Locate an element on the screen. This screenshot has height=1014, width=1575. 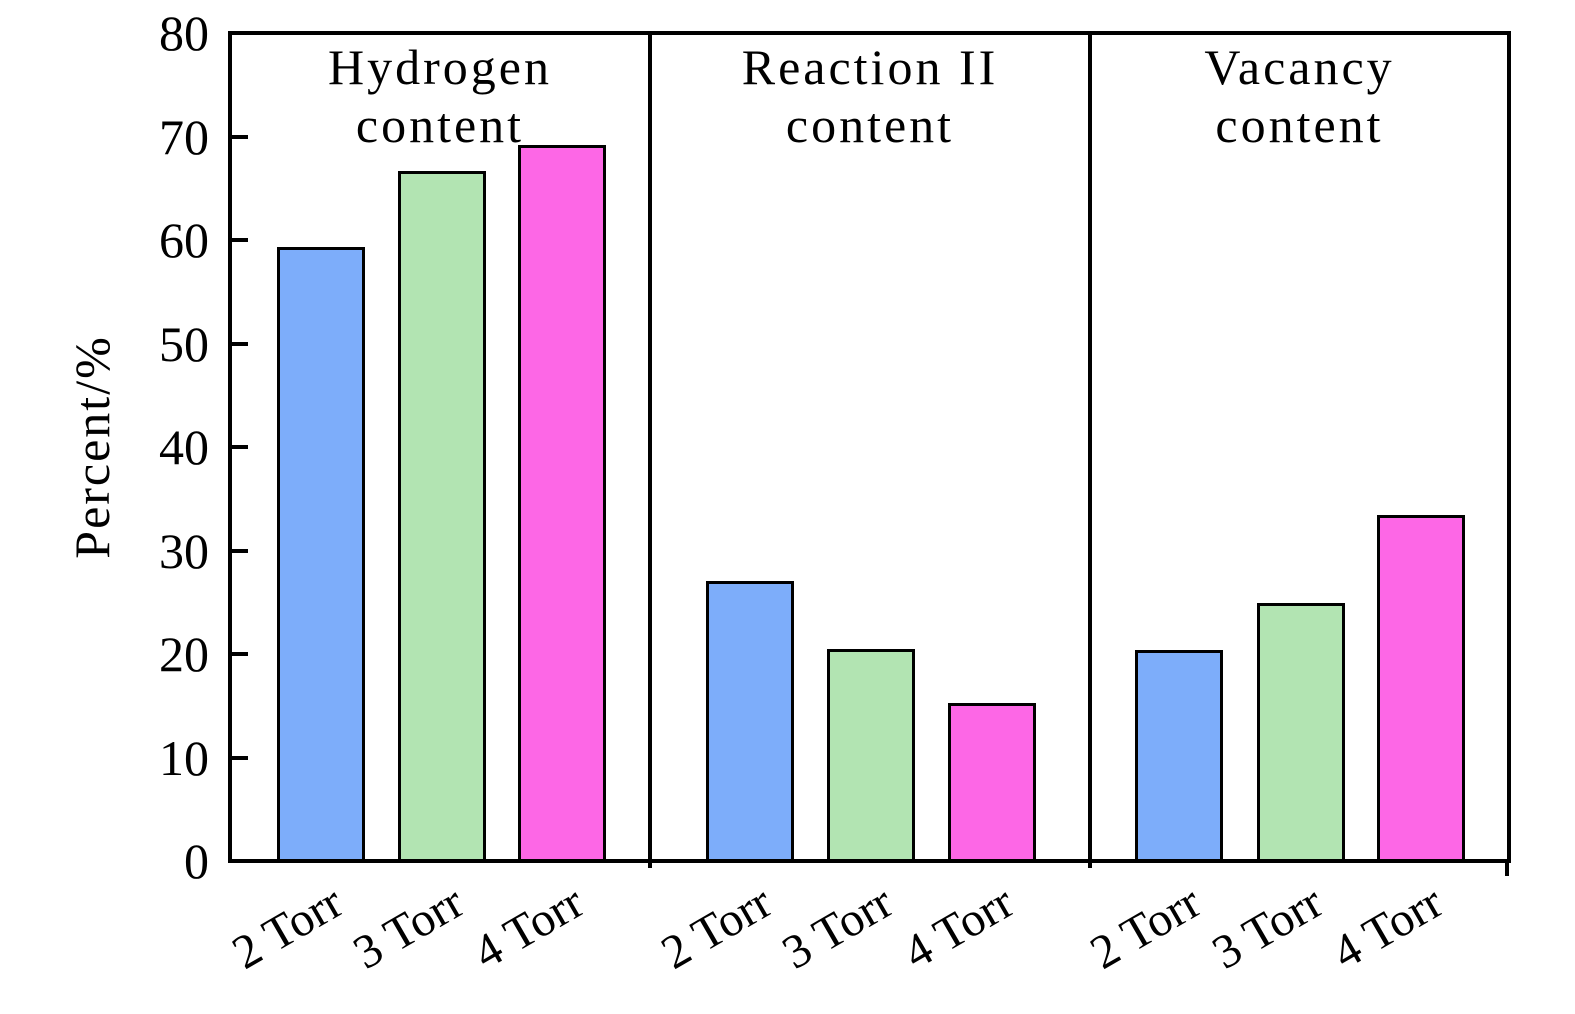
x-tick-label-reaction-ii-3-torr: 3 Torr is located at coordinates (837, 927).